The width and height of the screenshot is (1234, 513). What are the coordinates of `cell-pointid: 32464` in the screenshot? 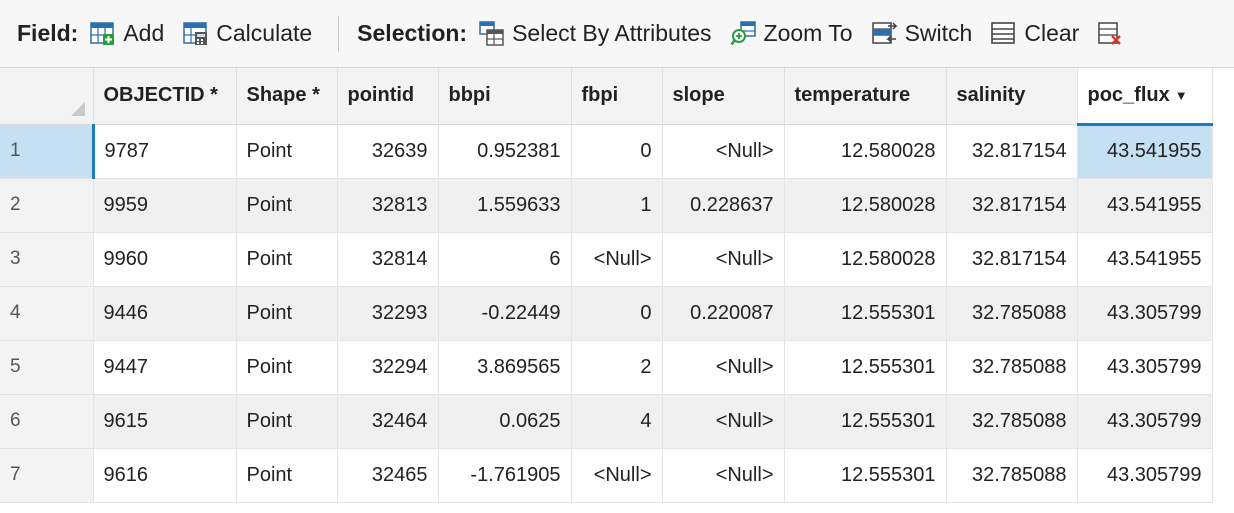 It's located at (388, 421).